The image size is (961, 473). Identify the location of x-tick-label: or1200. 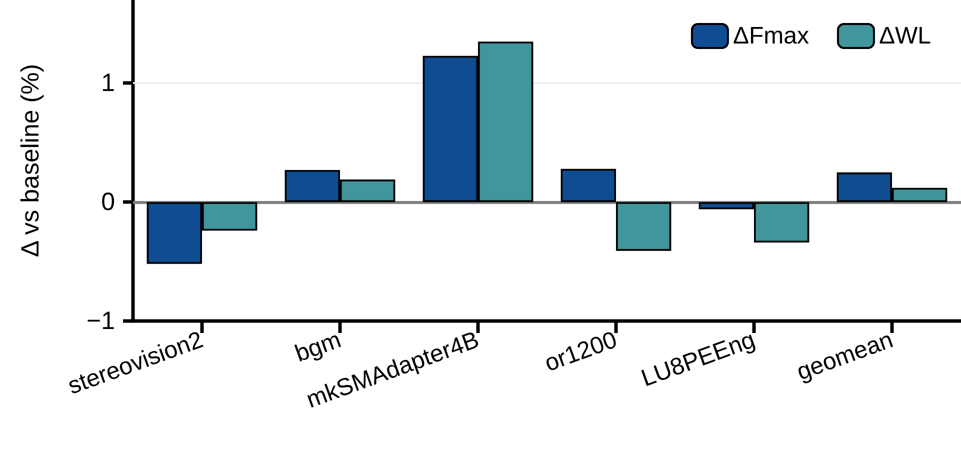
(581, 352).